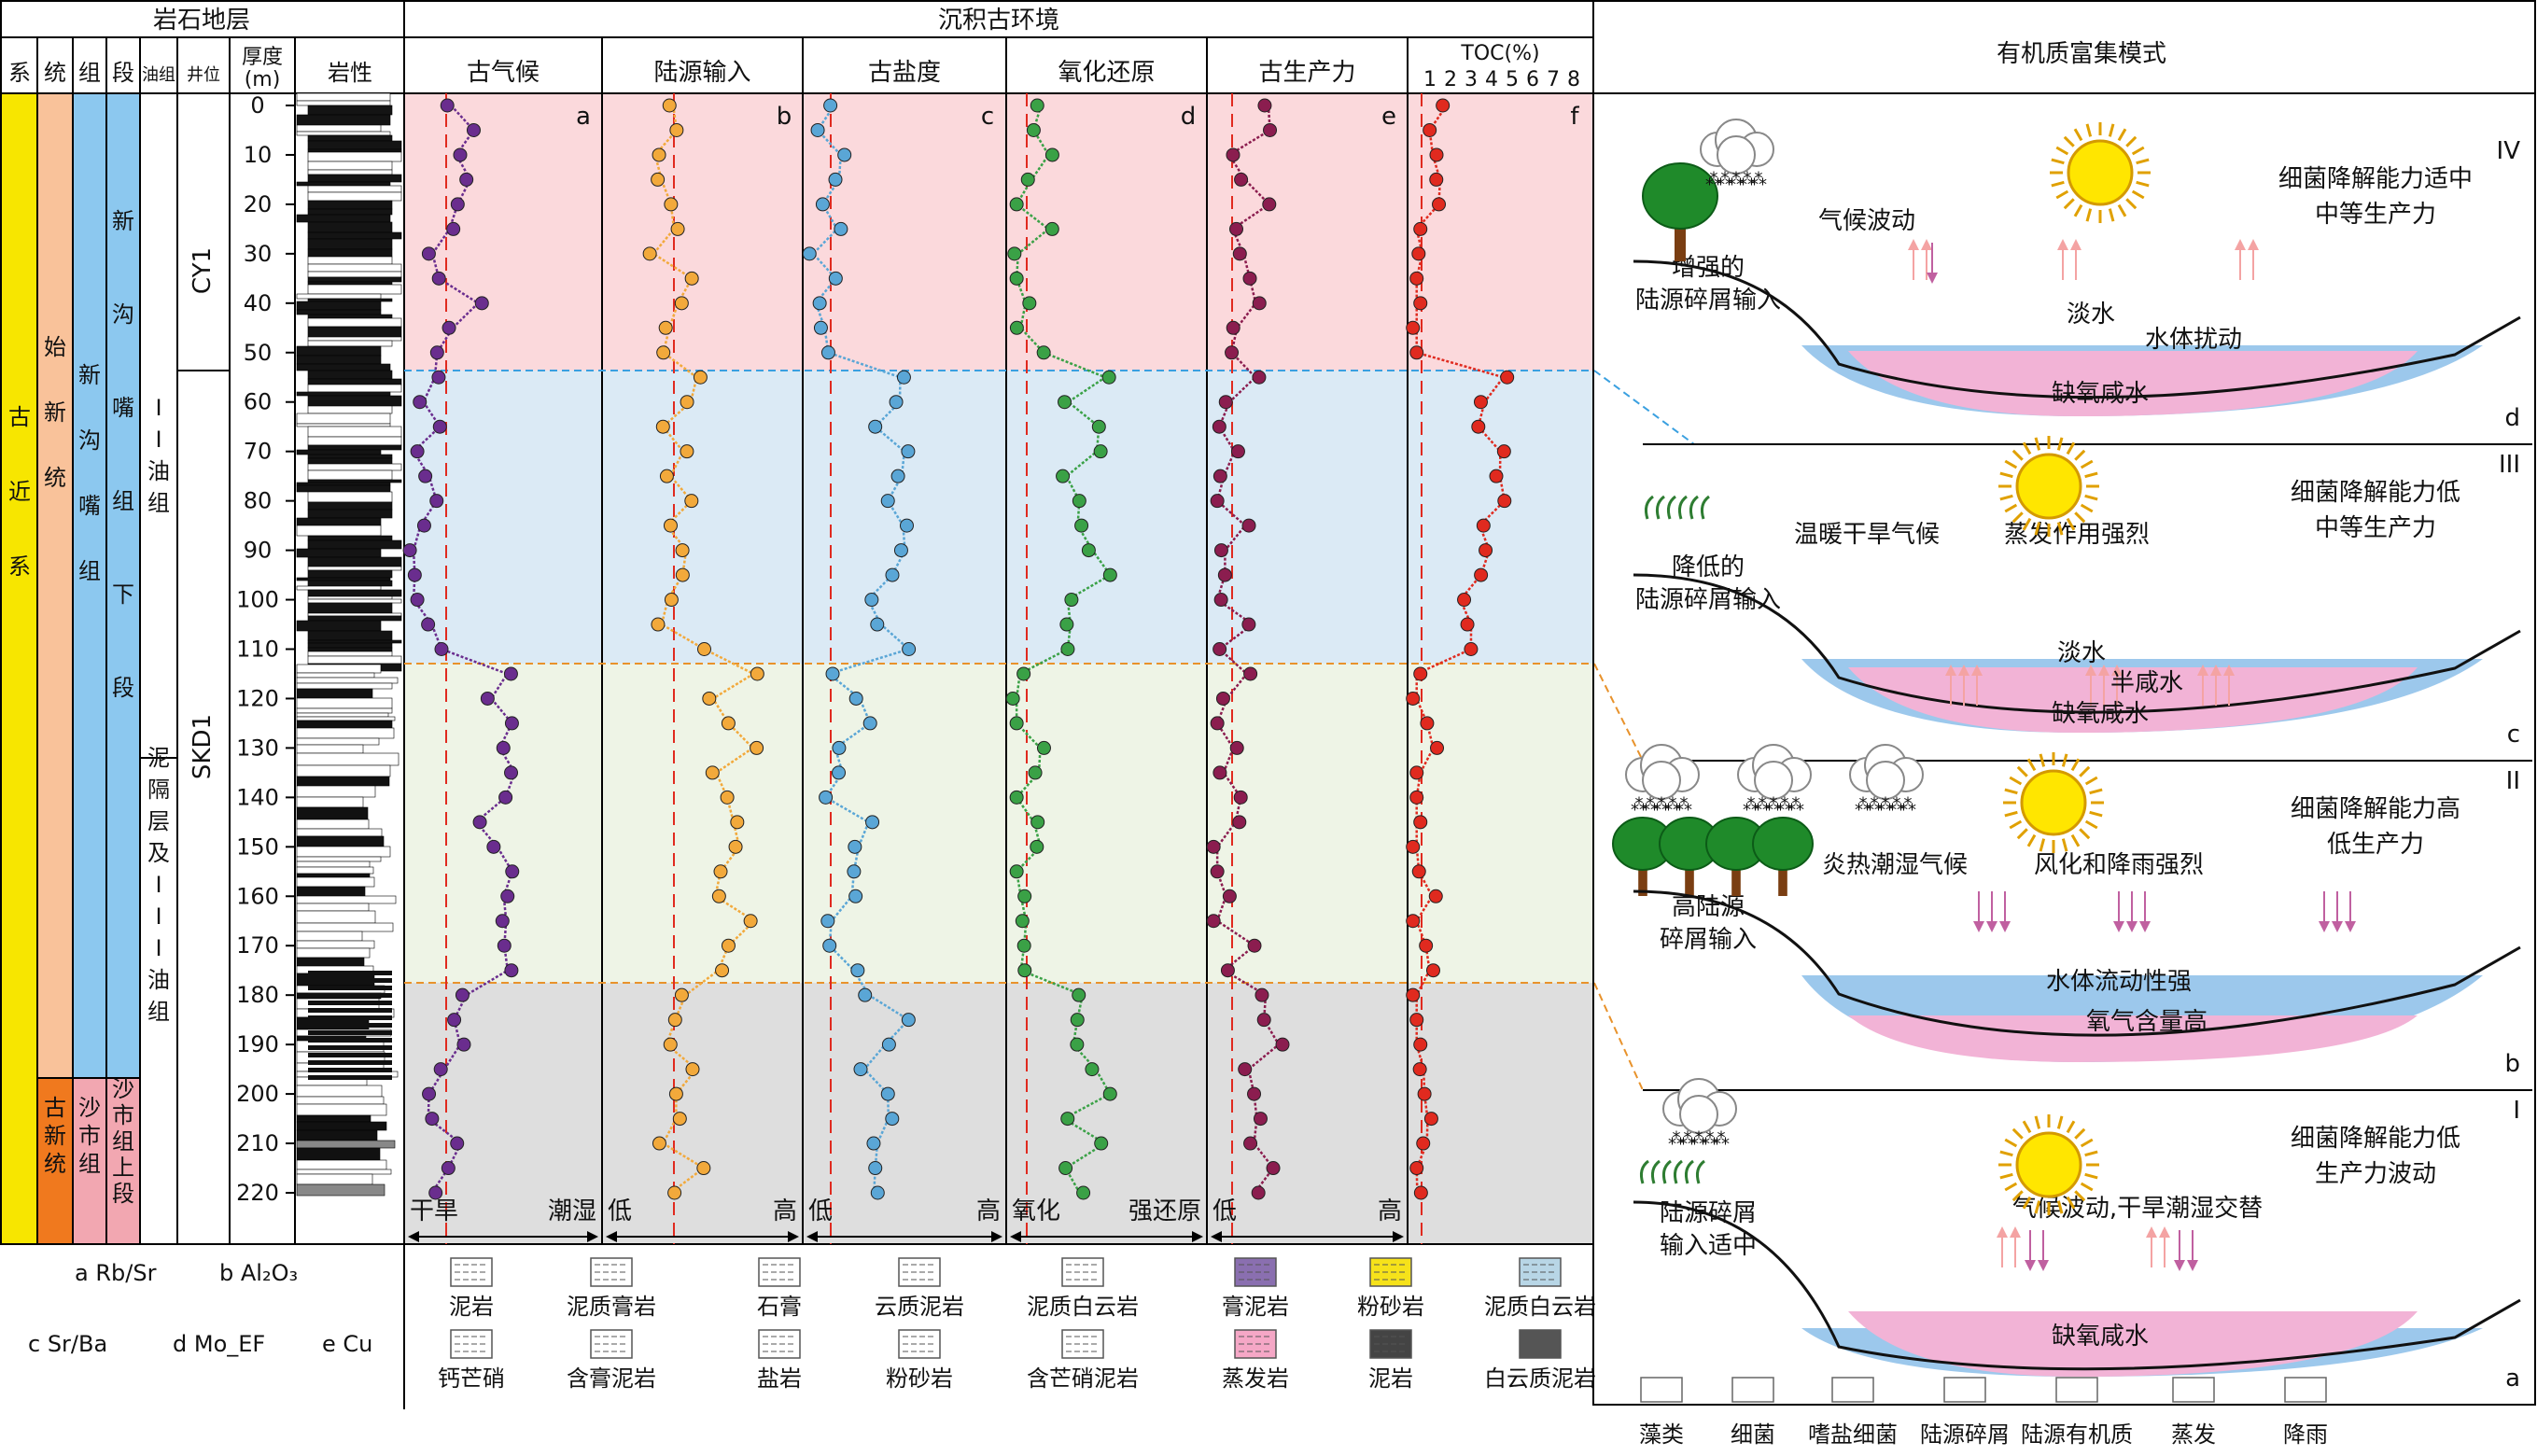 This screenshot has height=1456, width=2537. Describe the element at coordinates (703, 668) in the screenshot. I see `terrigenous-curve` at that location.